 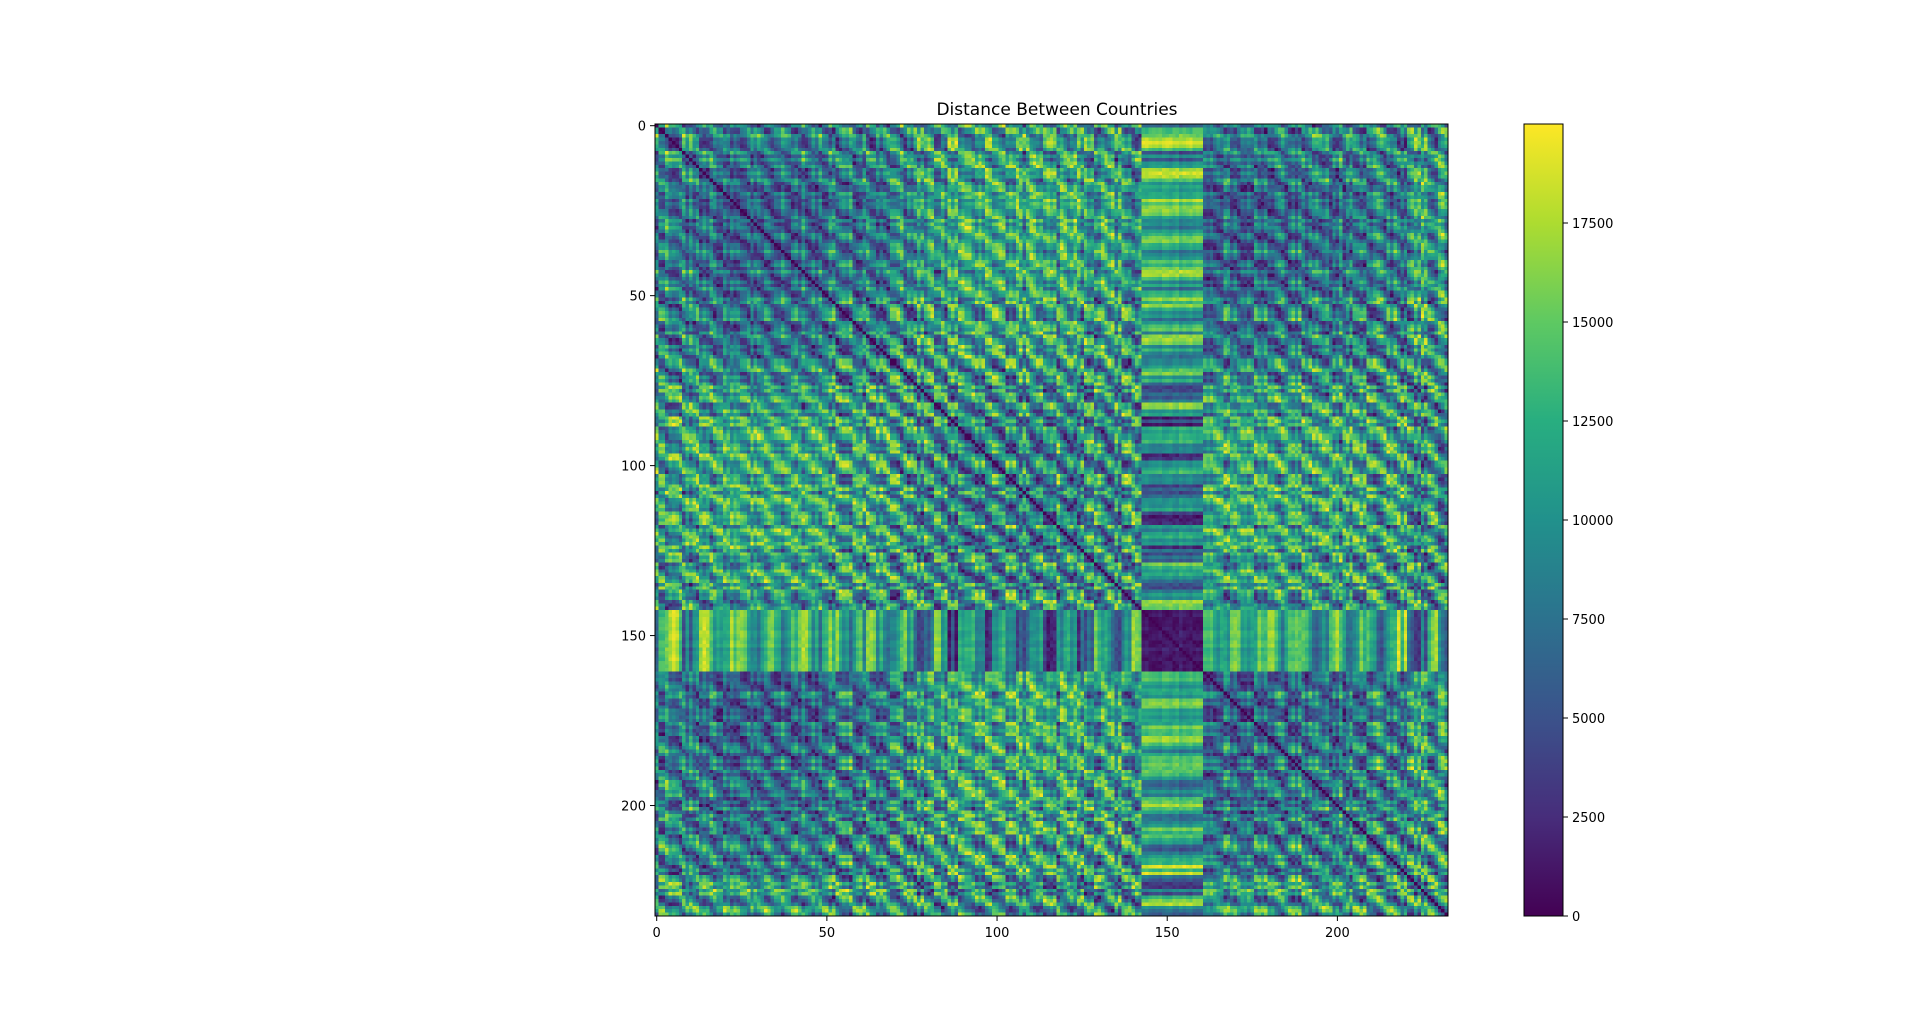 What do you see at coordinates (1592, 422) in the screenshot?
I see `colorbar-tick-label: 12500` at bounding box center [1592, 422].